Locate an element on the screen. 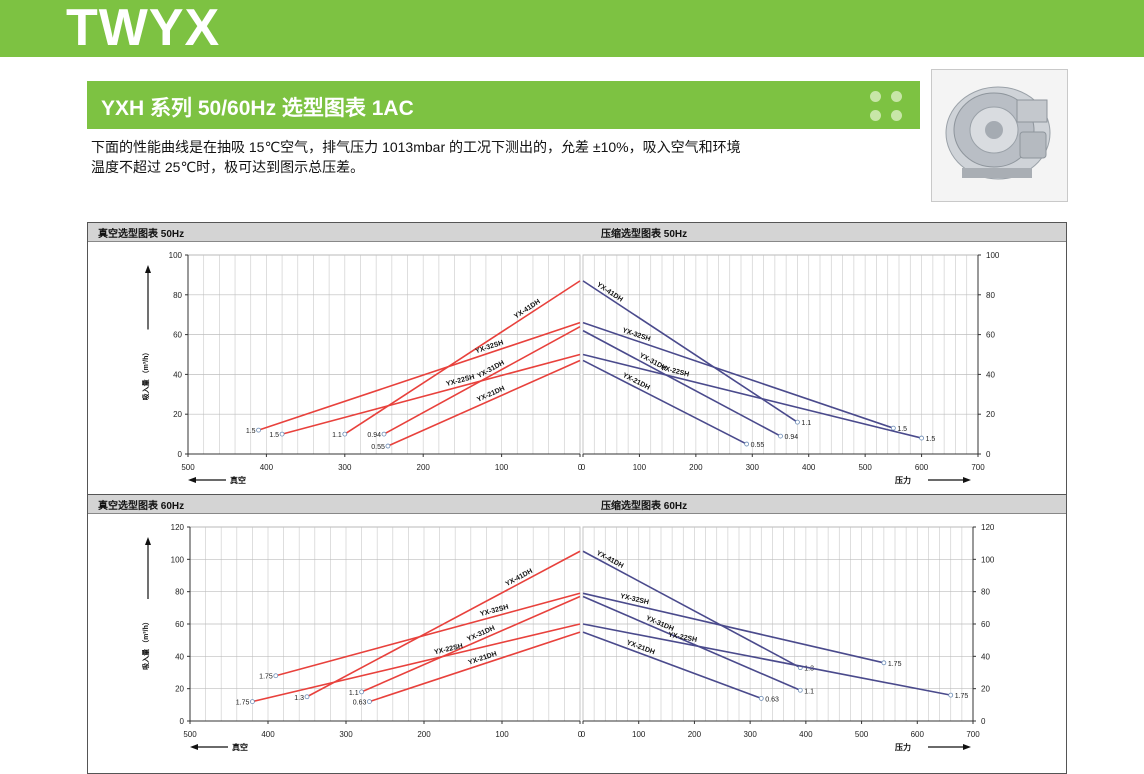  blower-photo is located at coordinates (999, 135).